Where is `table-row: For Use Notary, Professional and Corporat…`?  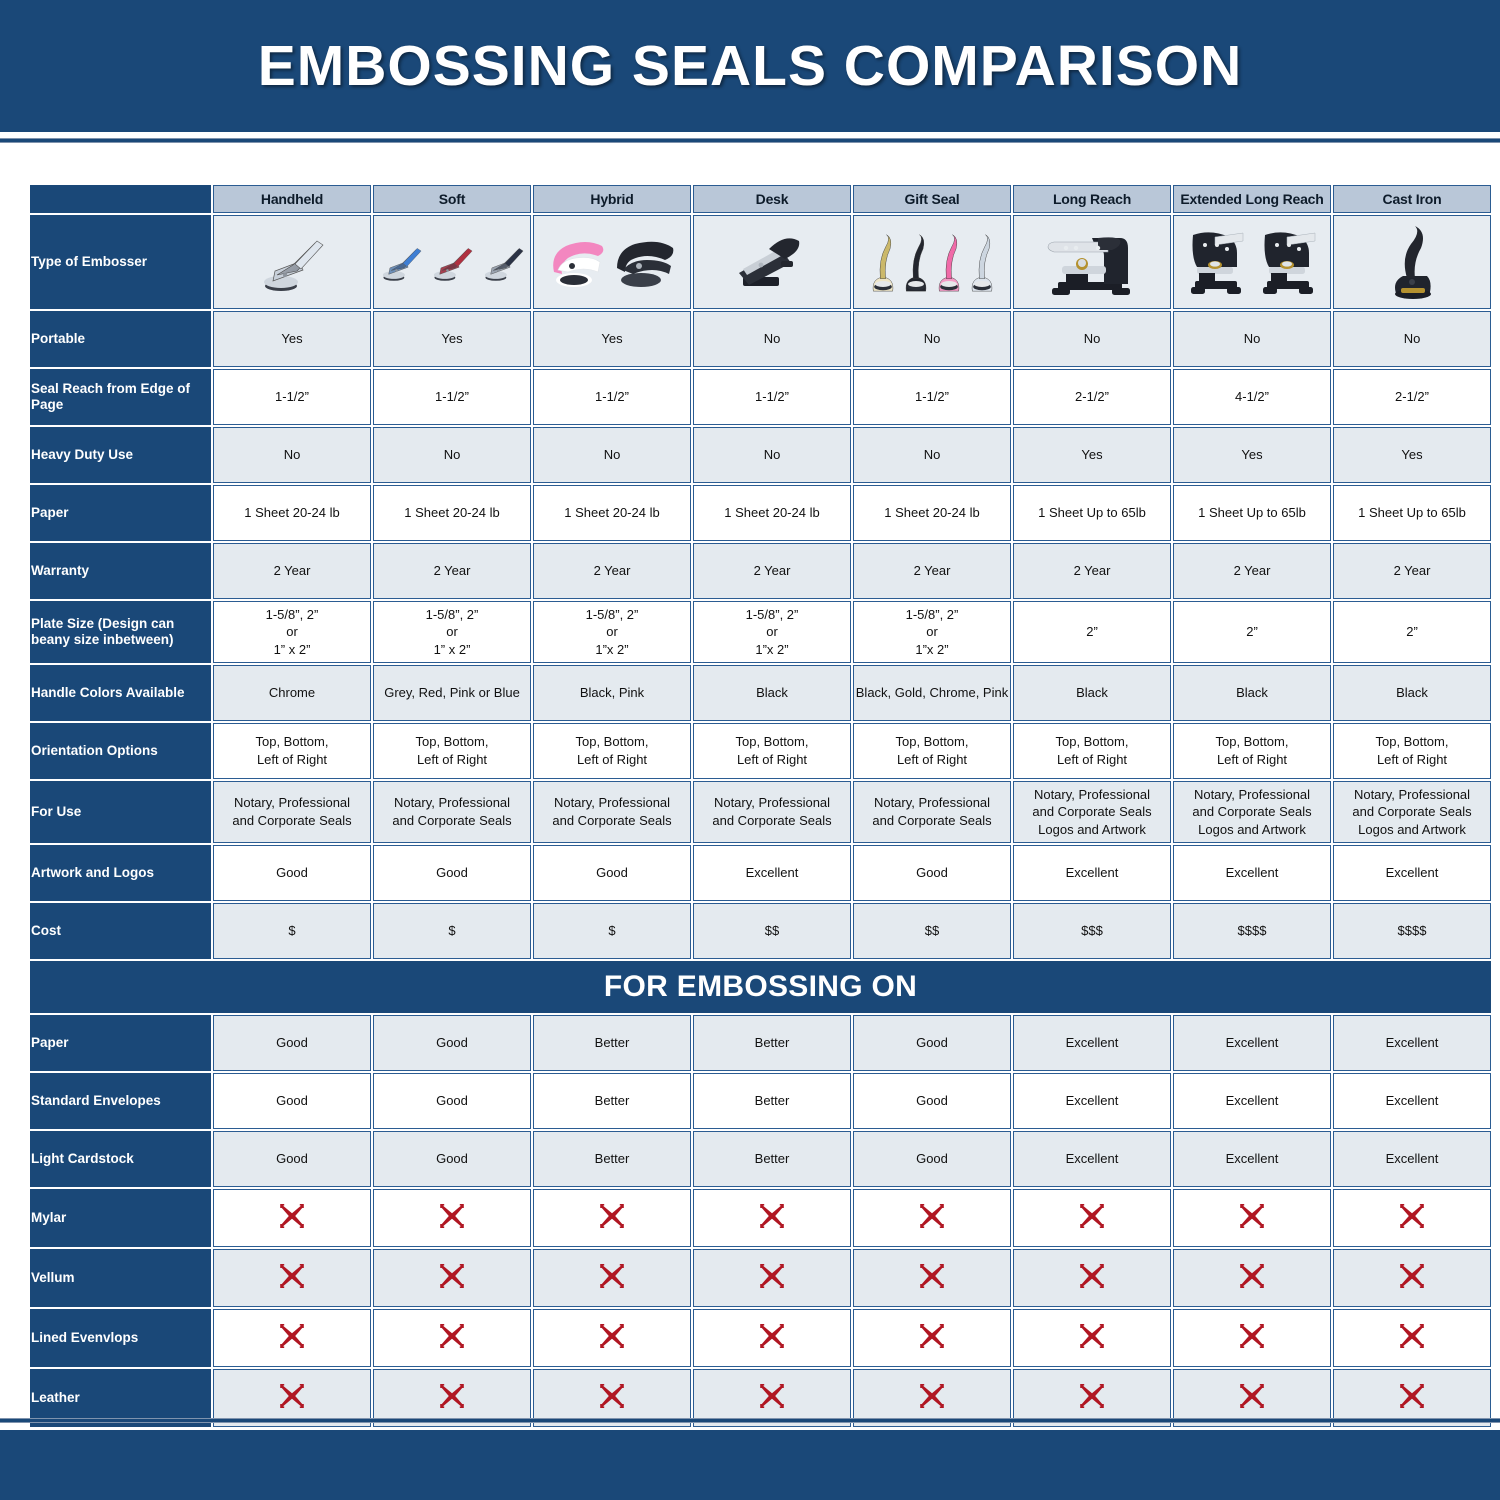 table-row: For Use Notary, Professional and Corporat… is located at coordinates (760, 812).